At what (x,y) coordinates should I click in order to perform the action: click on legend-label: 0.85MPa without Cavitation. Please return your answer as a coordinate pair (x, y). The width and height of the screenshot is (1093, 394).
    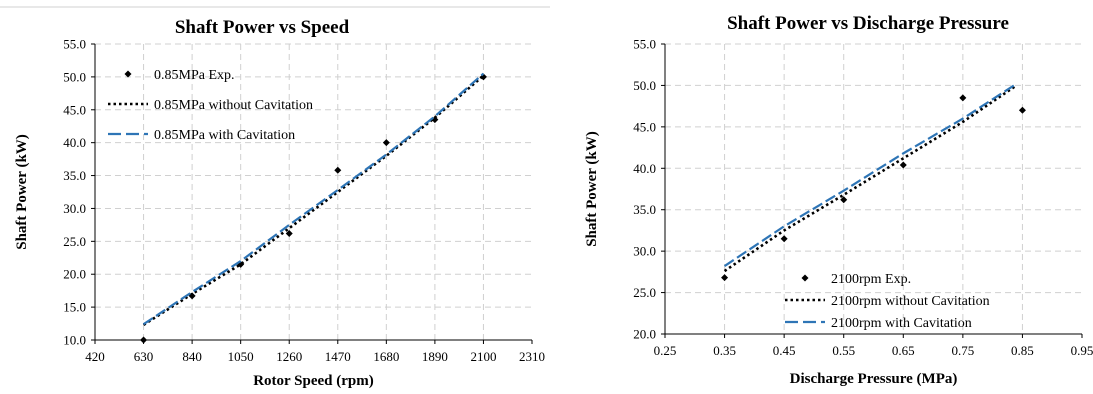
    Looking at the image, I should click on (233, 105).